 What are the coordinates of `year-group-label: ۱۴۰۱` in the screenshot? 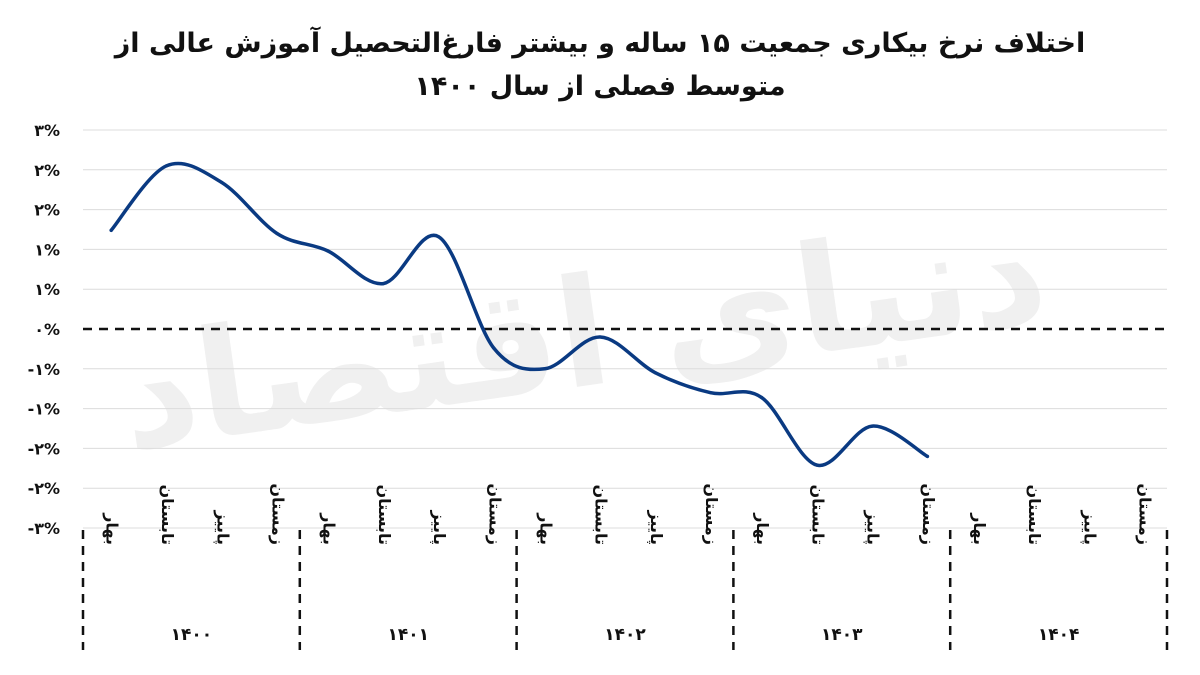 It's located at (408, 635).